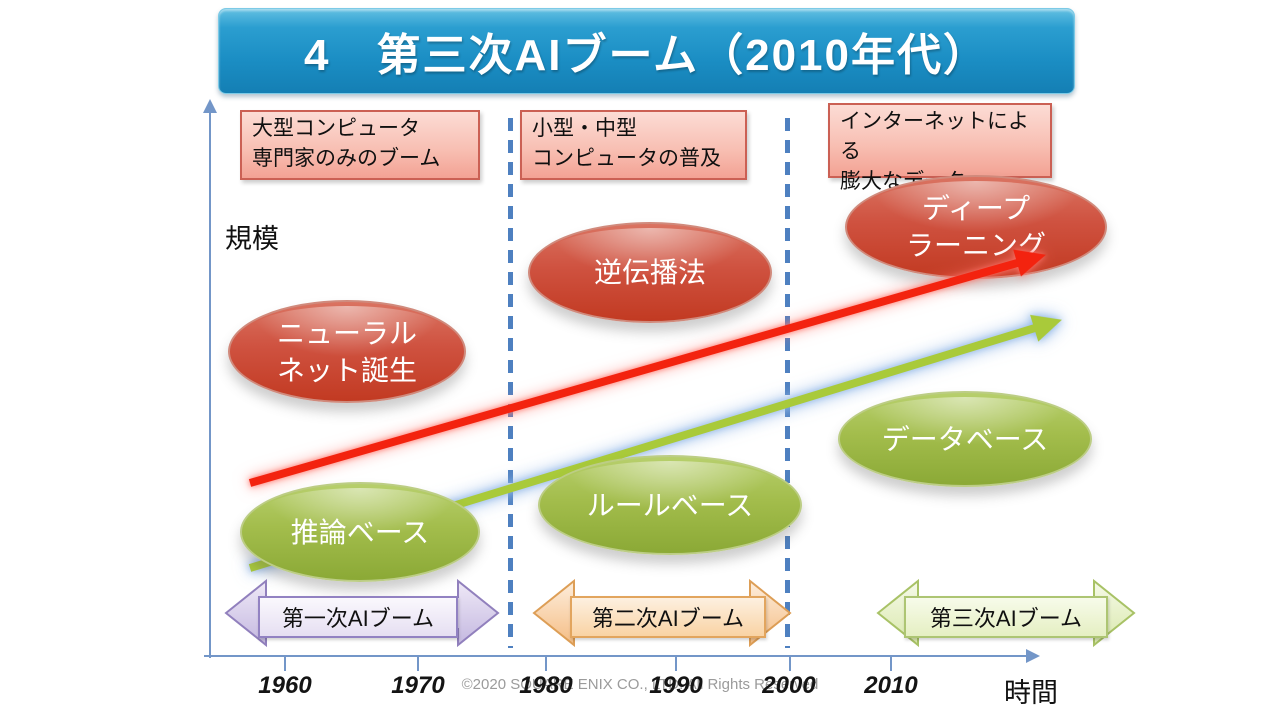 The image size is (1280, 720). Describe the element at coordinates (1048, 324) in the screenshot. I see `trend-arrow-green-head-icon` at that location.